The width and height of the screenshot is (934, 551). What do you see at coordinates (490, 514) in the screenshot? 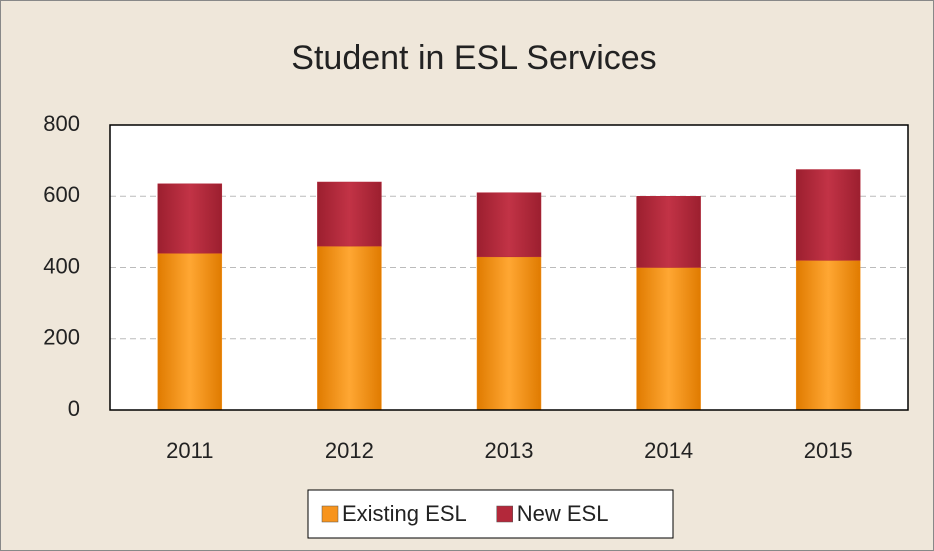
I see `legend` at bounding box center [490, 514].